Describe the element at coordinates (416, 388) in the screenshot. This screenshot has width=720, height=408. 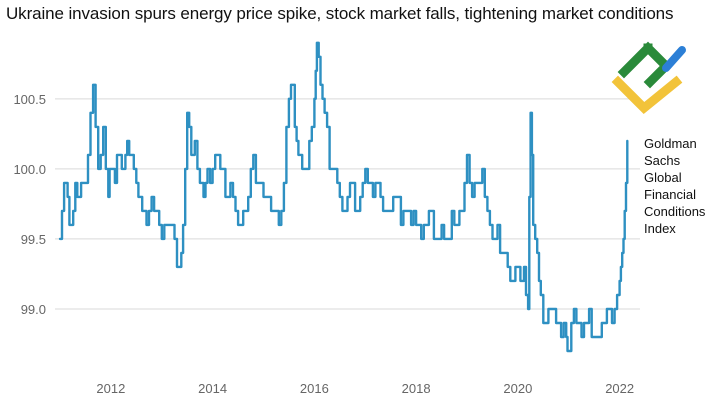
I see `x-tick-label: 2018` at that location.